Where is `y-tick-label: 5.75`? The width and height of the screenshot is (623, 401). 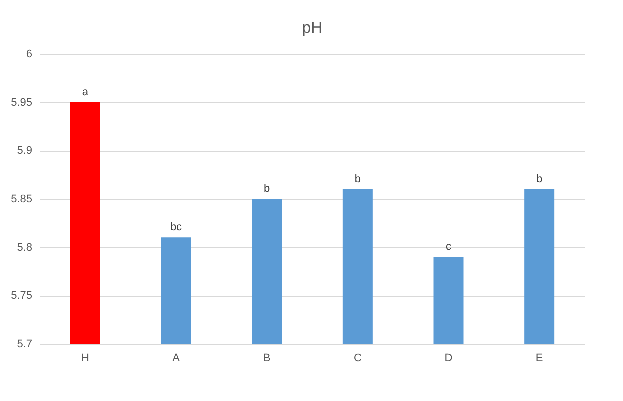
y-tick-label: 5.75 is located at coordinates (21, 296).